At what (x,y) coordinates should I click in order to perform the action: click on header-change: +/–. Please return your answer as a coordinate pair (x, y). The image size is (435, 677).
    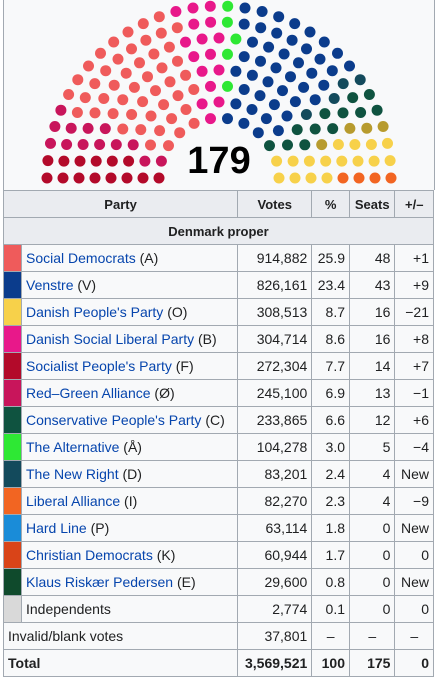
    Looking at the image, I should click on (414, 204).